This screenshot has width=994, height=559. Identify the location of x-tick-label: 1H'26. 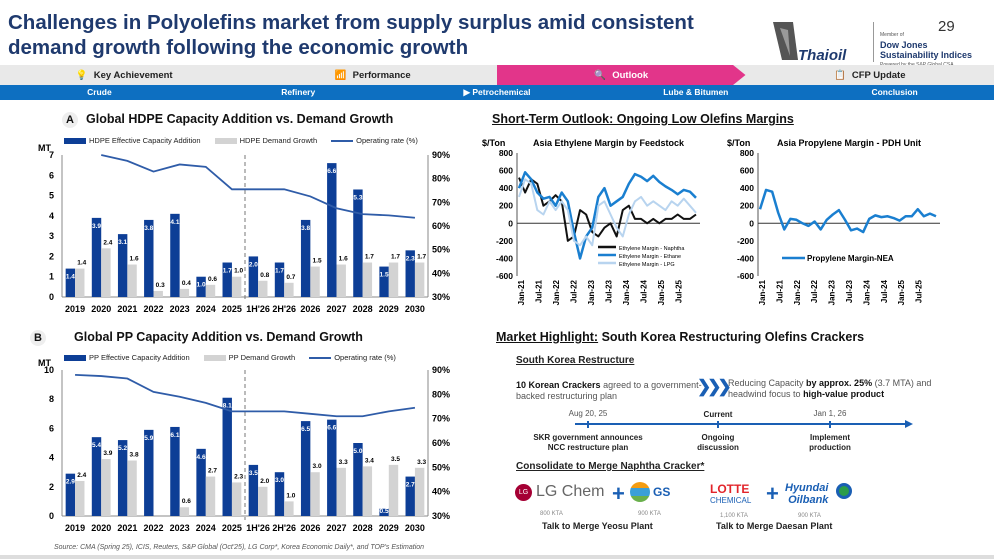
(258, 528).